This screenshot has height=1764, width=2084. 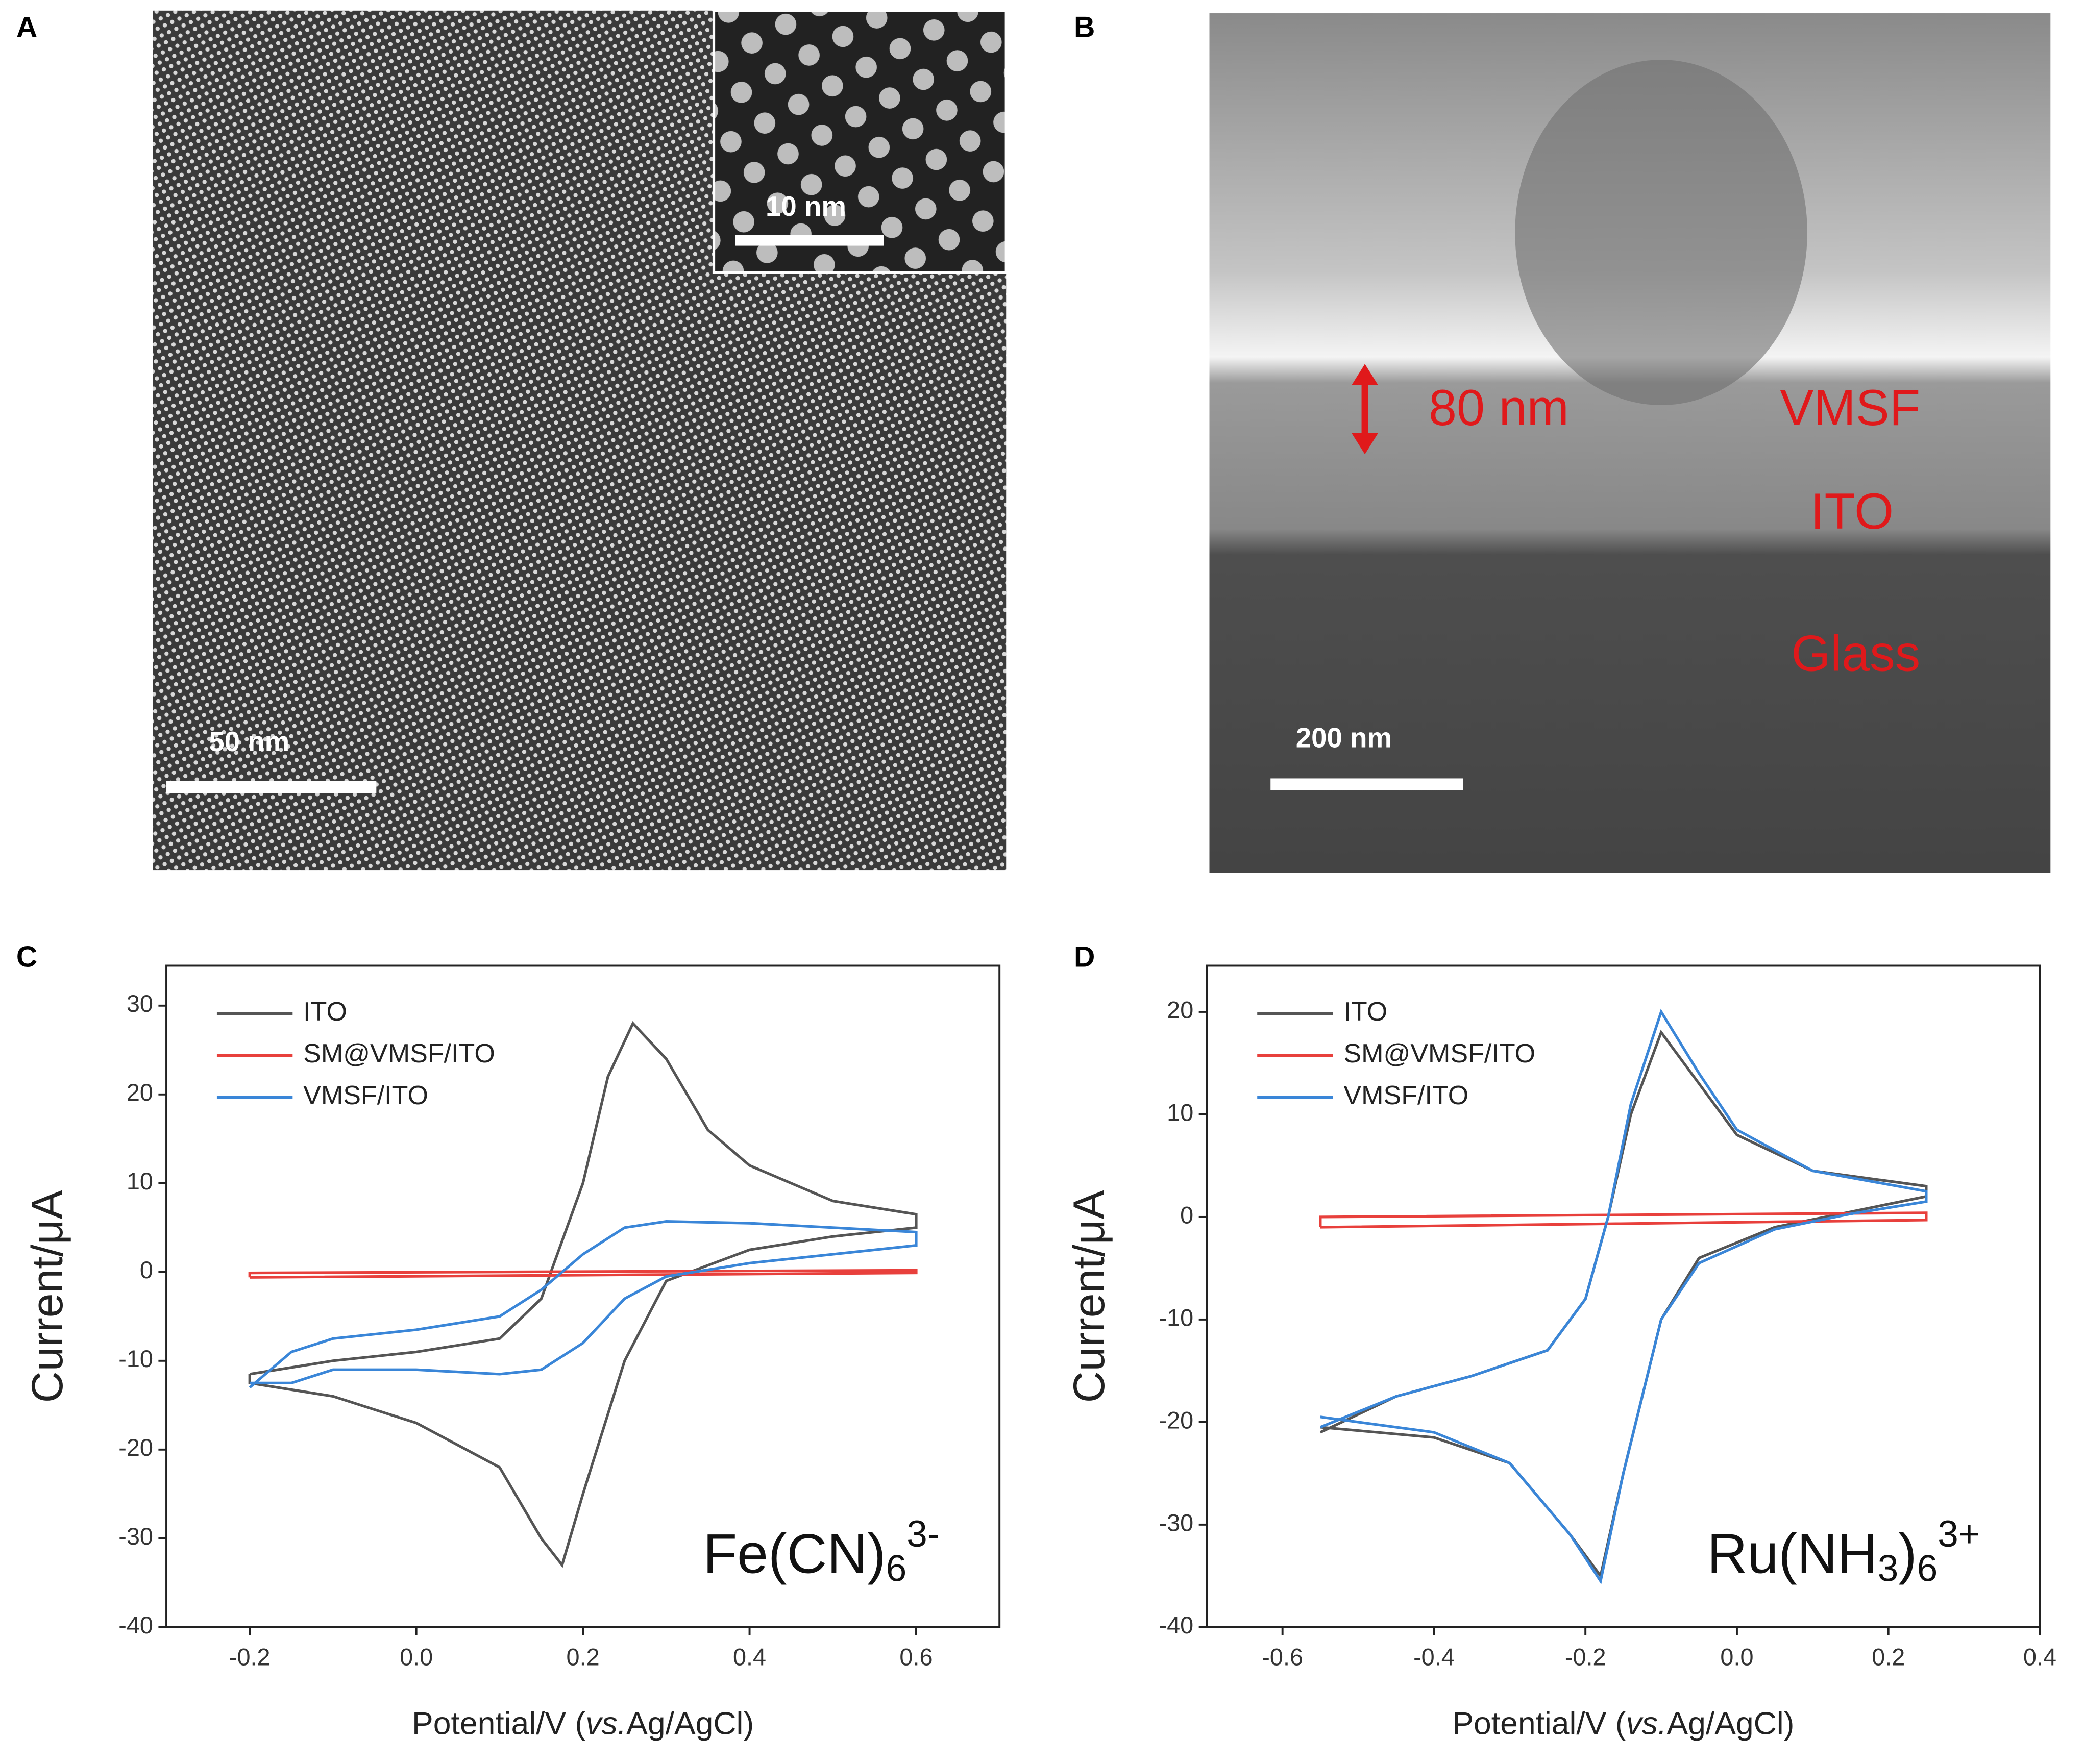 What do you see at coordinates (1907, 1554) in the screenshot?
I see `annotation-part: )` at bounding box center [1907, 1554].